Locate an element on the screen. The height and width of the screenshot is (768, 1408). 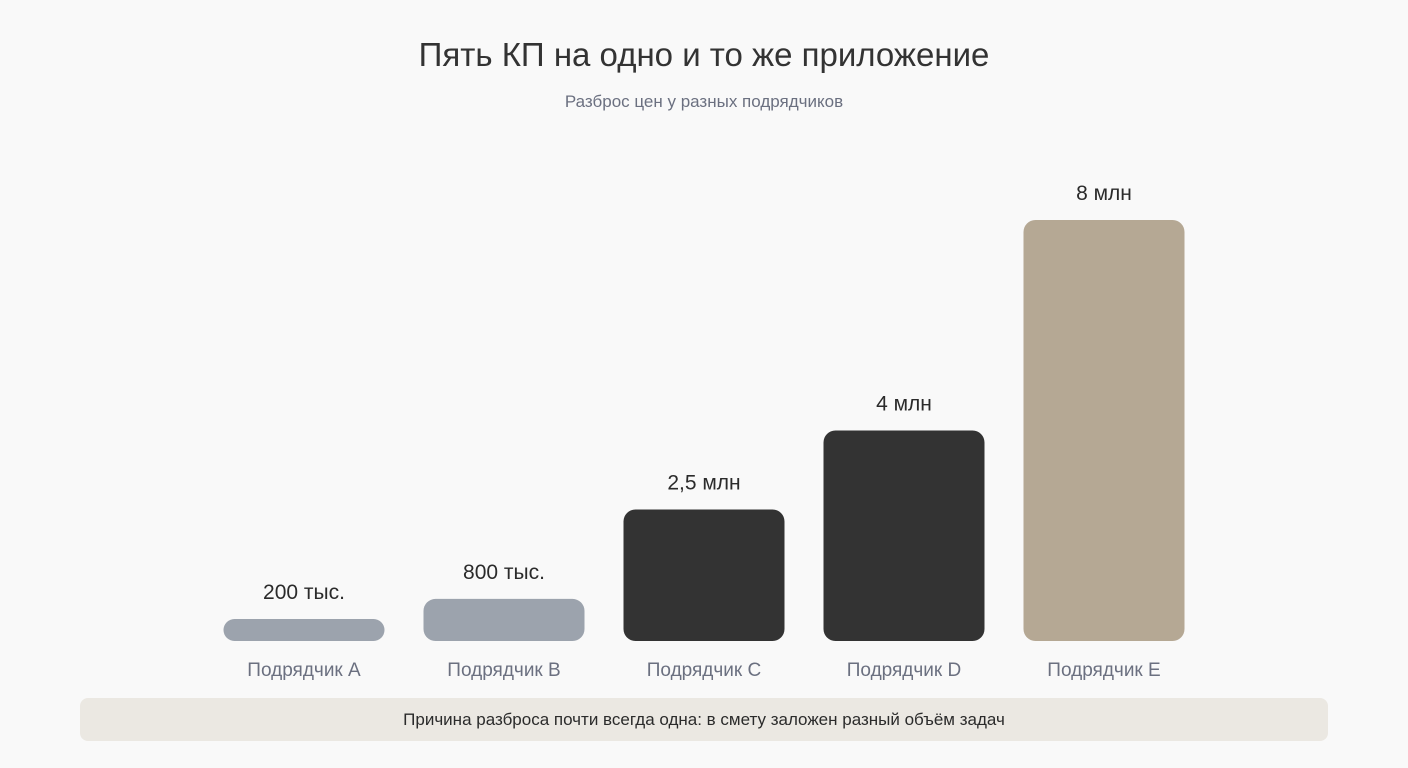
chart-title: Пять КП на одно и то же приложение is located at coordinates (704, 54).